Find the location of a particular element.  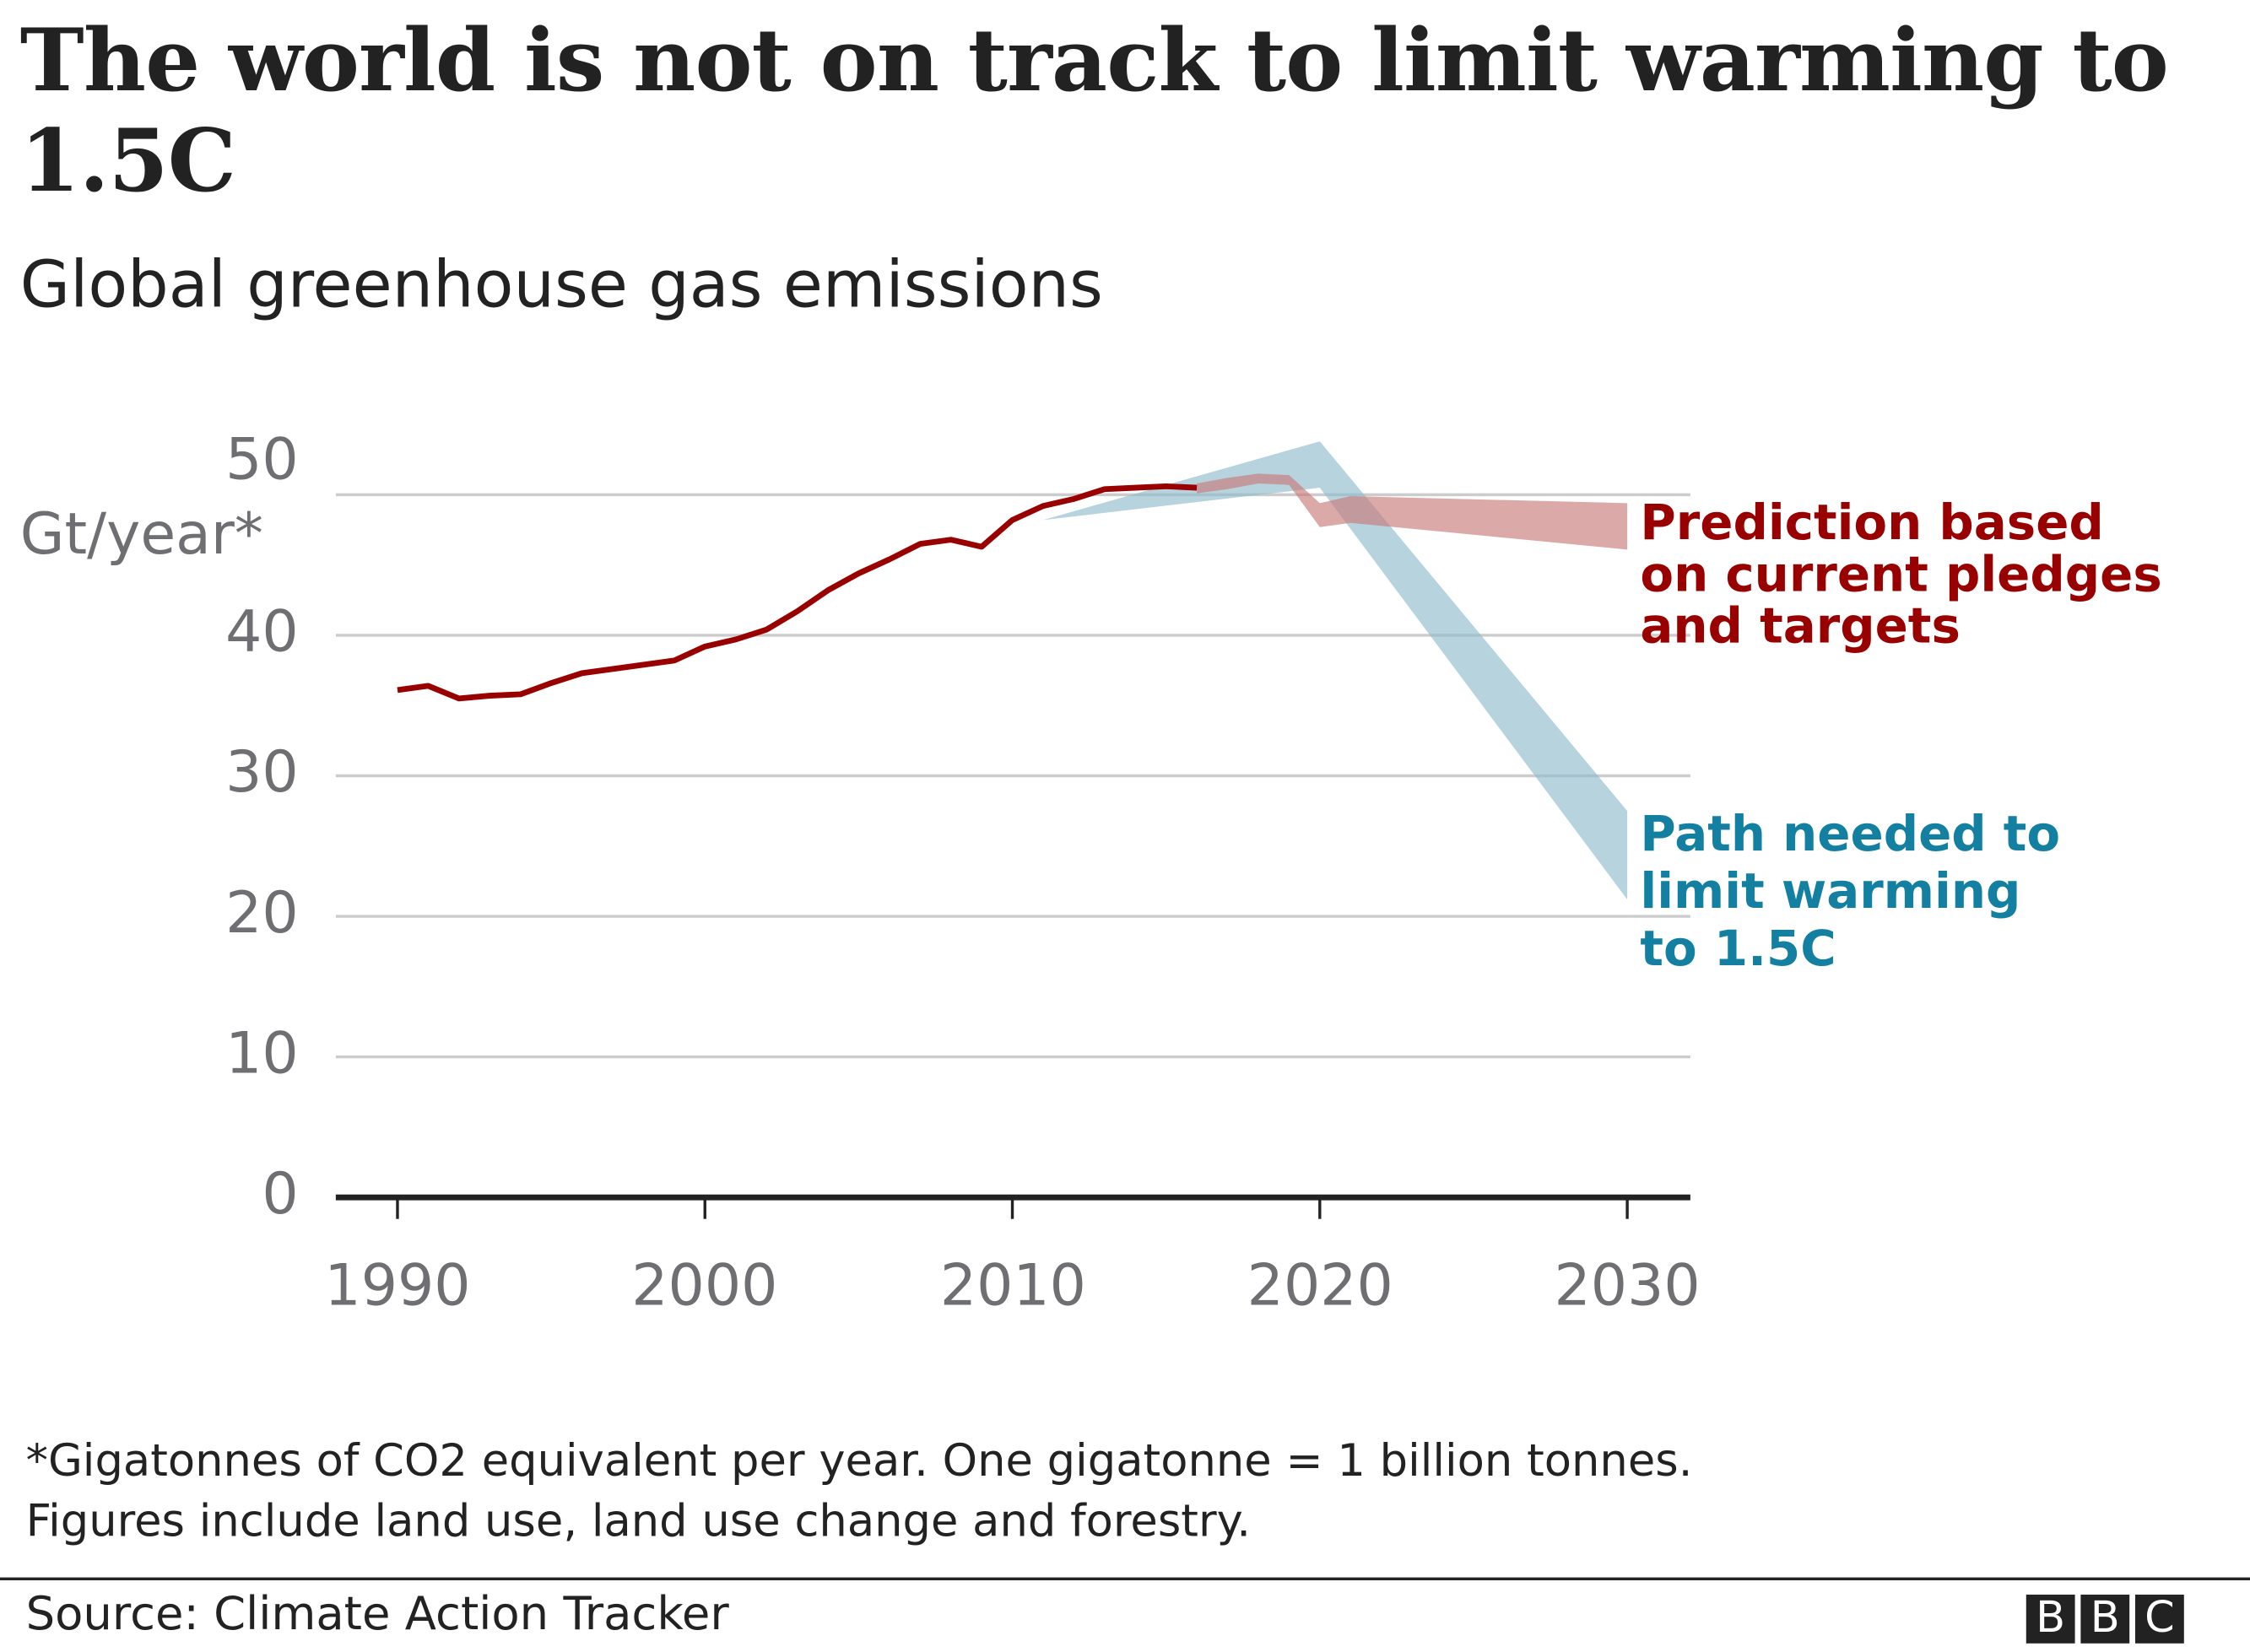

prediction-label-line: Prediction based is located at coordinates (1872, 523).